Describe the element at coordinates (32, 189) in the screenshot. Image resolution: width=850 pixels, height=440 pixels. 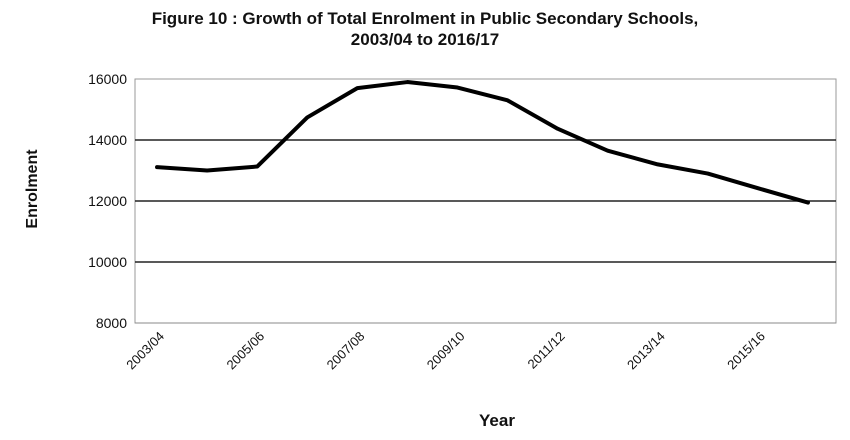
I see `y-axis-label: Enrolment` at that location.